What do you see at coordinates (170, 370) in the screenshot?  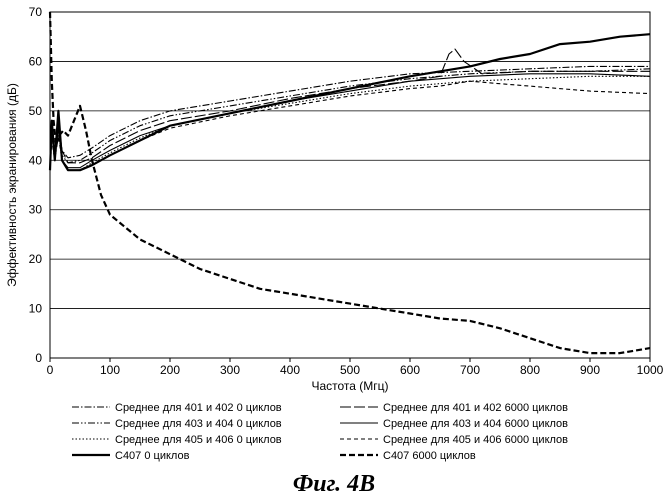 I see `x-tick-label: 200` at bounding box center [170, 370].